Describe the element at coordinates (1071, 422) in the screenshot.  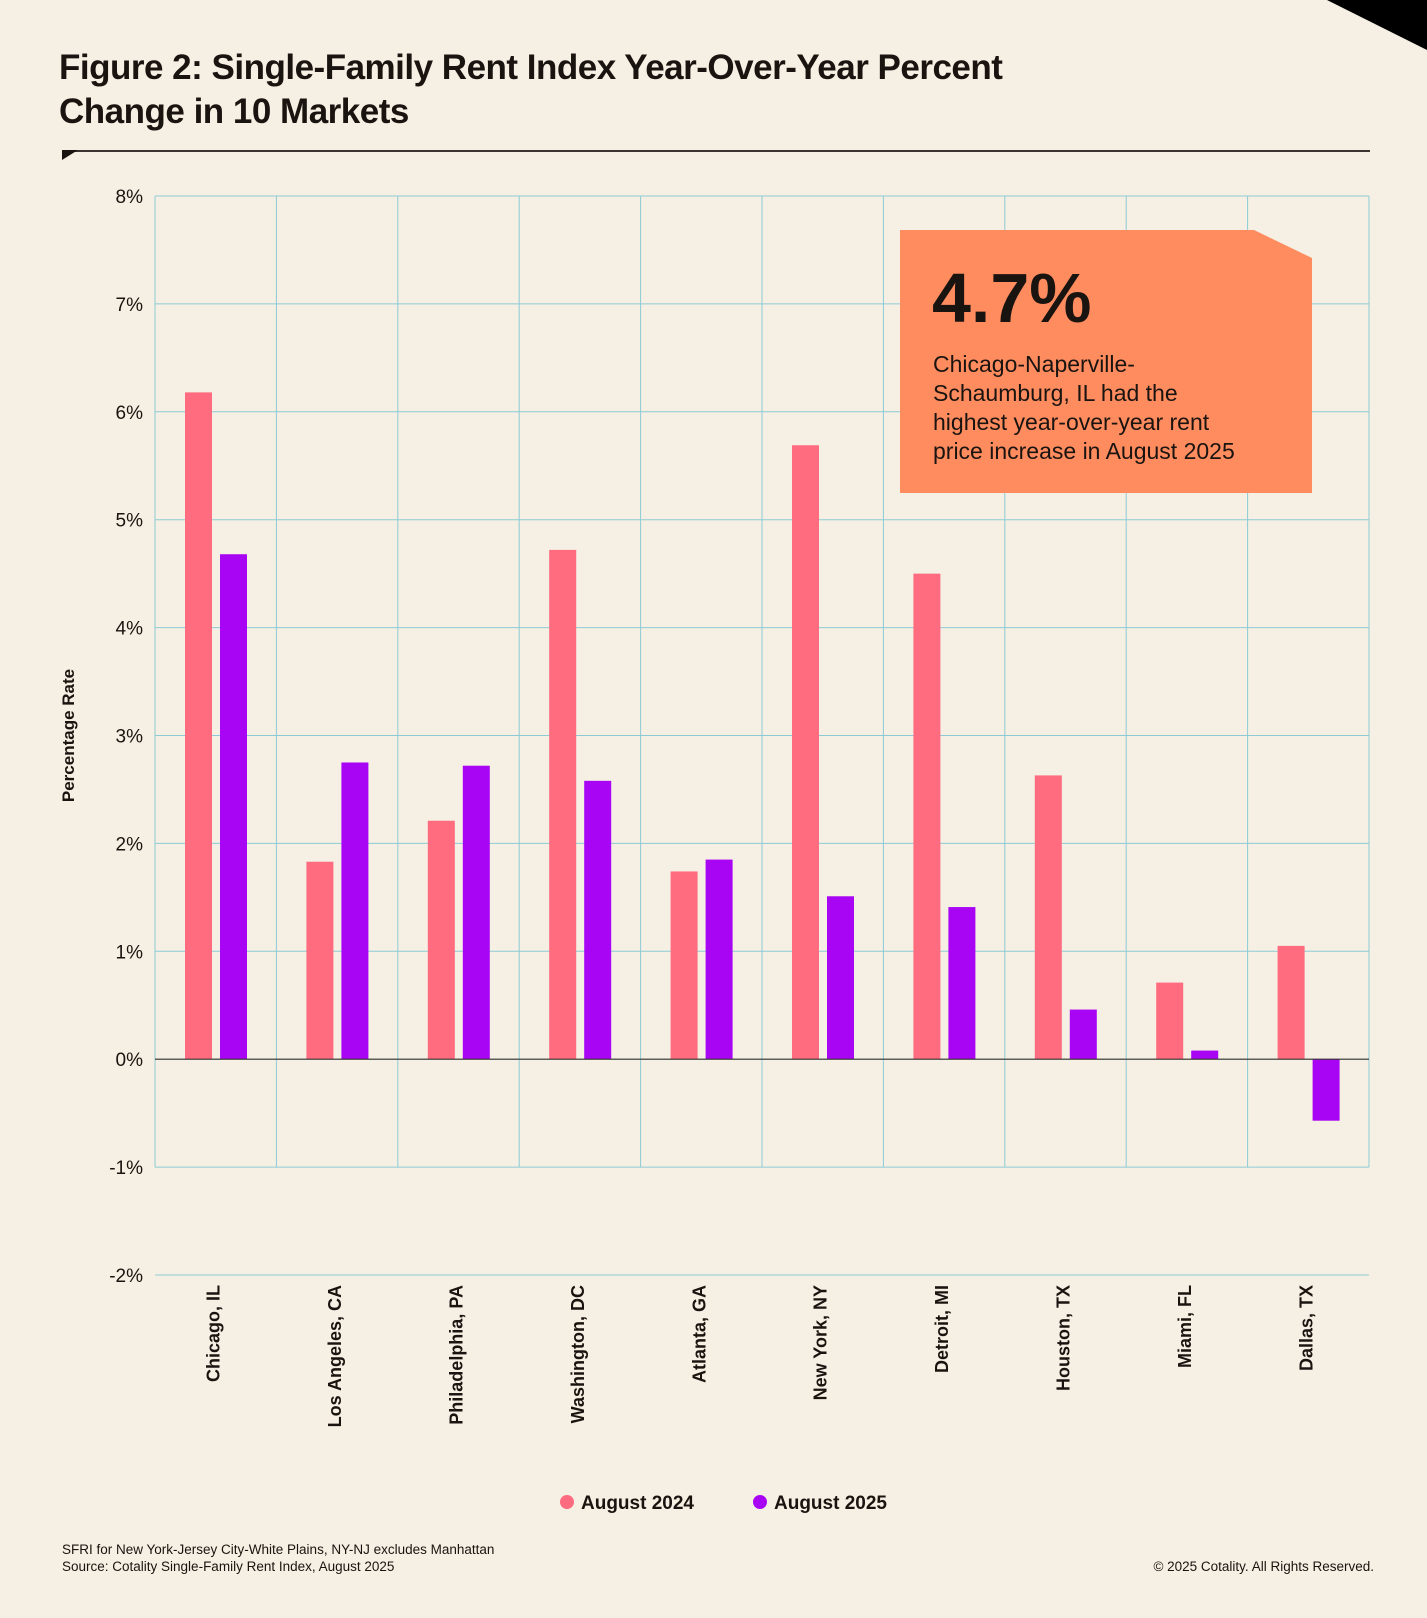
I see `callout-text: highest year-over-year rent` at that location.